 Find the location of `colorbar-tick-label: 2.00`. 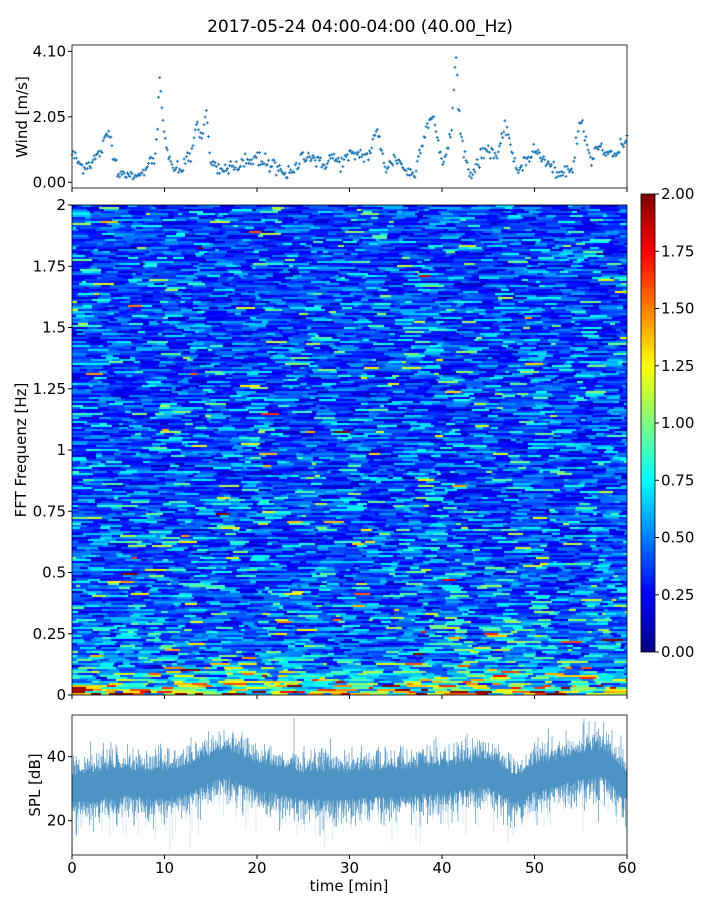

colorbar-tick-label: 2.00 is located at coordinates (677, 194).